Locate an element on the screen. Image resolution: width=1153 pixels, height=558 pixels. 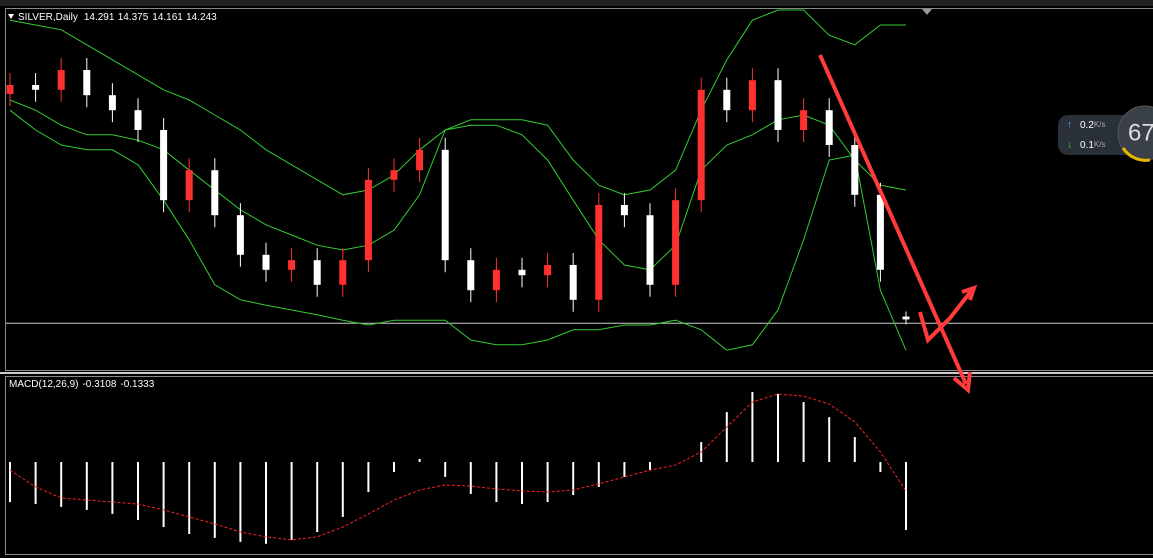
macd-value: -0.3108 is located at coordinates (99, 384).